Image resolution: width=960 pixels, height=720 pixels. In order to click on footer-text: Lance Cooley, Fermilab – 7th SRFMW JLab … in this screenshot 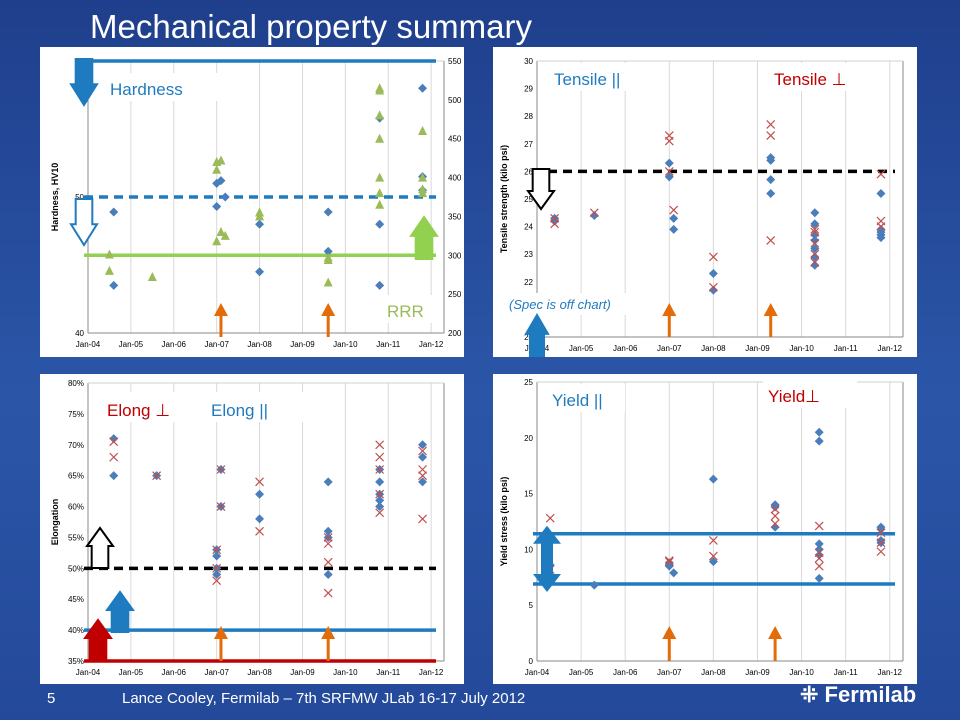, I will do `click(324, 698)`.